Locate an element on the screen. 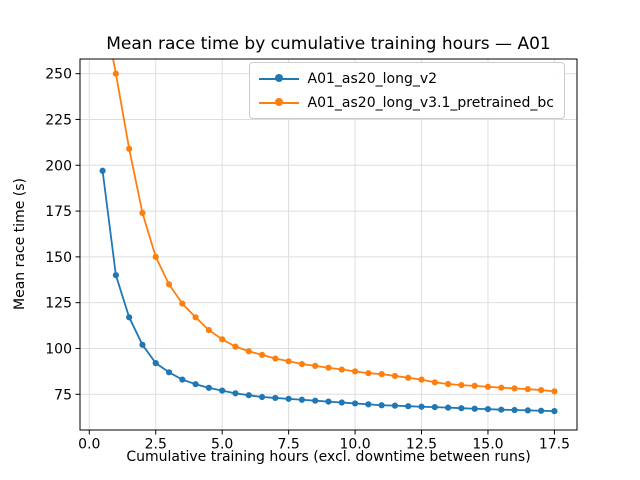  x-tick-label: 2.5 is located at coordinates (156, 445).